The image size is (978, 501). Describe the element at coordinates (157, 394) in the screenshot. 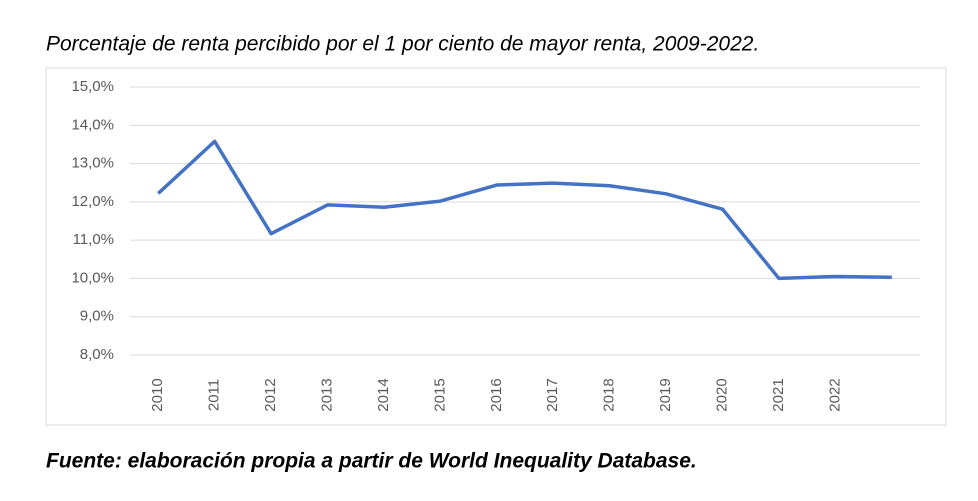

I see `x-tick-label: 2010` at that location.